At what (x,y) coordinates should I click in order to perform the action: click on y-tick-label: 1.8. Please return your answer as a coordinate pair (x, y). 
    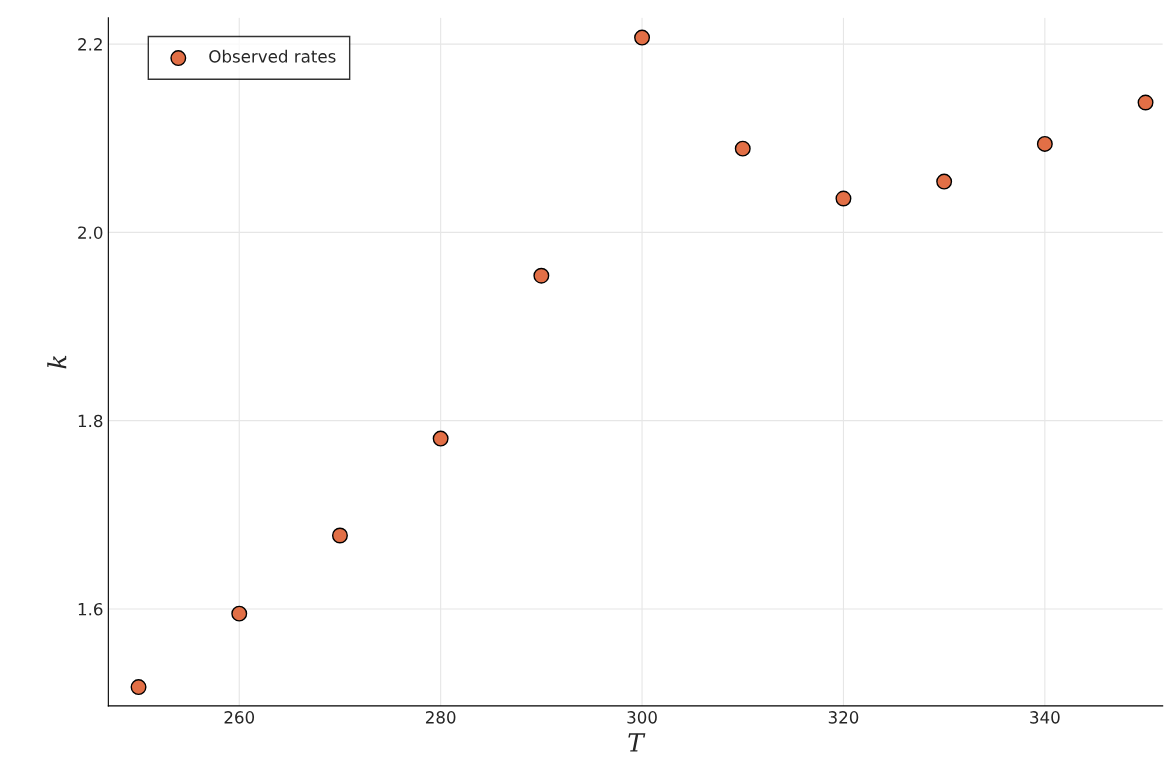
    Looking at the image, I should click on (90, 421).